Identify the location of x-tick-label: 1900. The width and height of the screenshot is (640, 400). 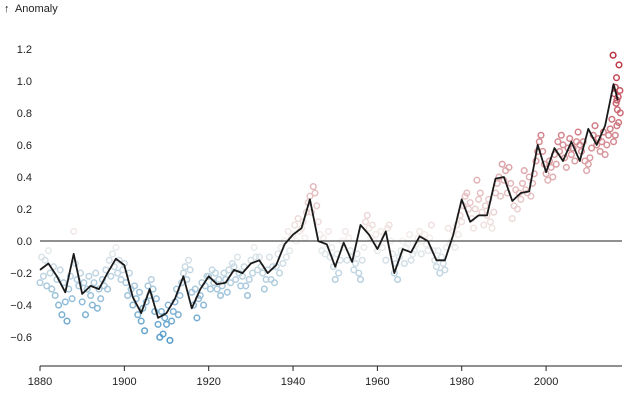
(124, 382).